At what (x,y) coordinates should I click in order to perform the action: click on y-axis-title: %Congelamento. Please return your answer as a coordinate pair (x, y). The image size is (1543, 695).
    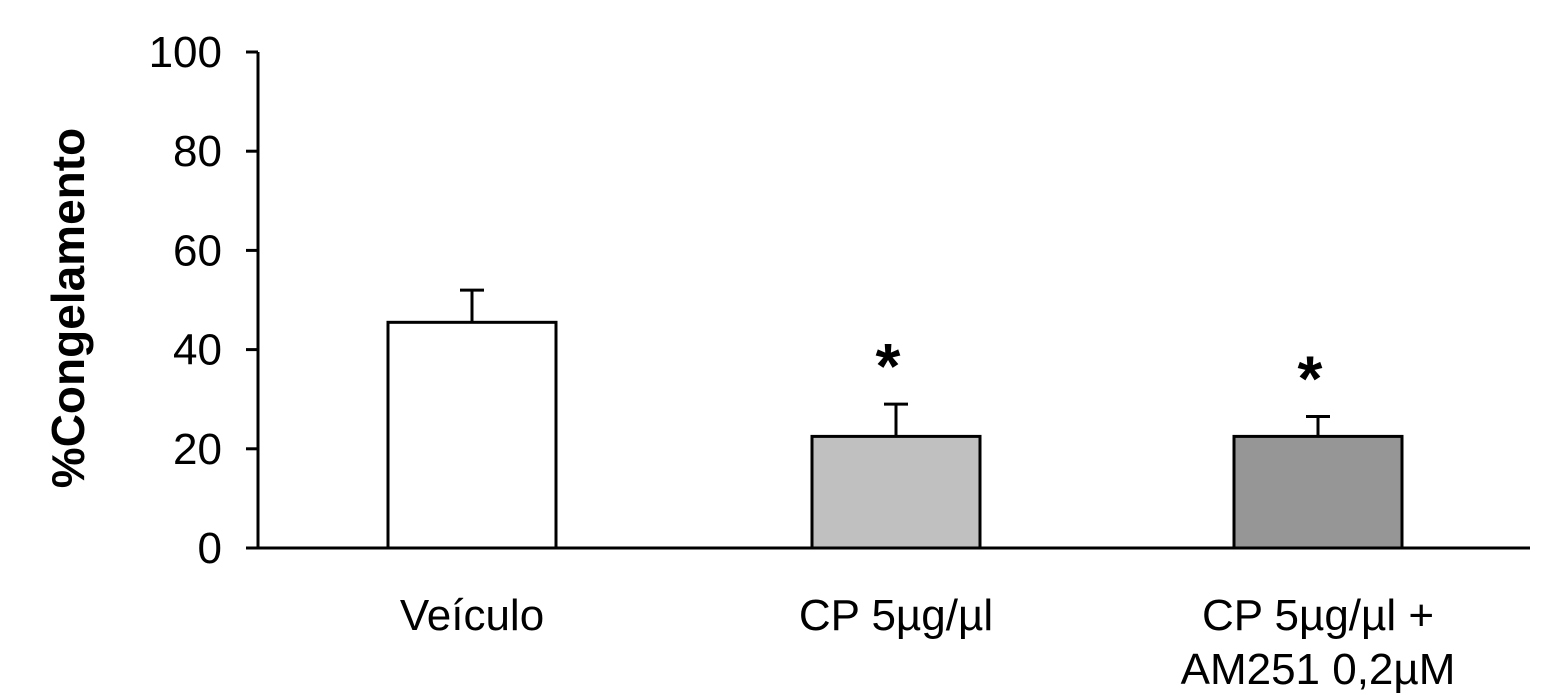
    Looking at the image, I should click on (68, 308).